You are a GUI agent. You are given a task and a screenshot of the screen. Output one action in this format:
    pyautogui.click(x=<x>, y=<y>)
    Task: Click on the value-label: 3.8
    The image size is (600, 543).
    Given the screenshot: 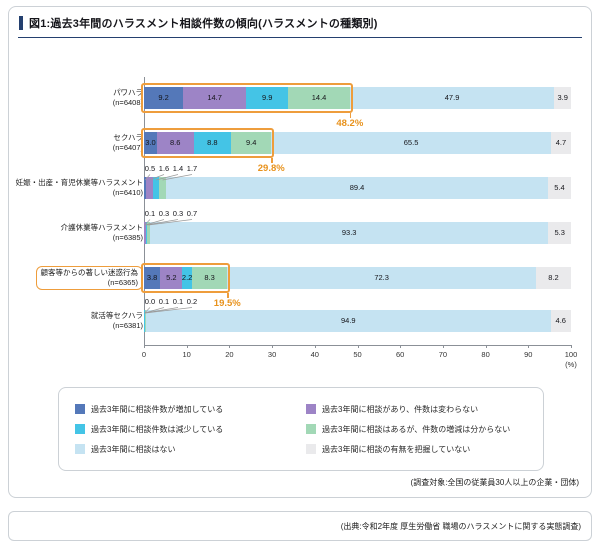 What is the action you would take?
    pyautogui.click(x=152, y=277)
    